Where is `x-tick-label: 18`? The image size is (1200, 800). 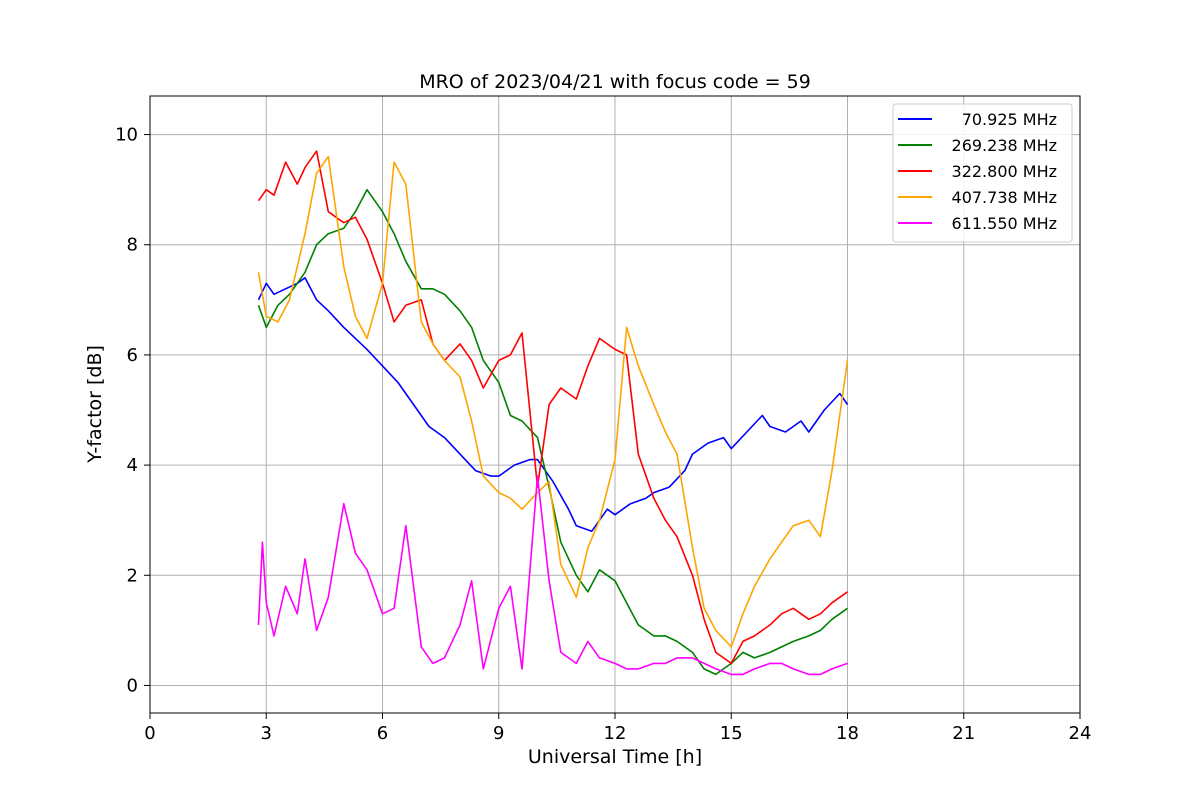 x-tick-label: 18 is located at coordinates (847, 733).